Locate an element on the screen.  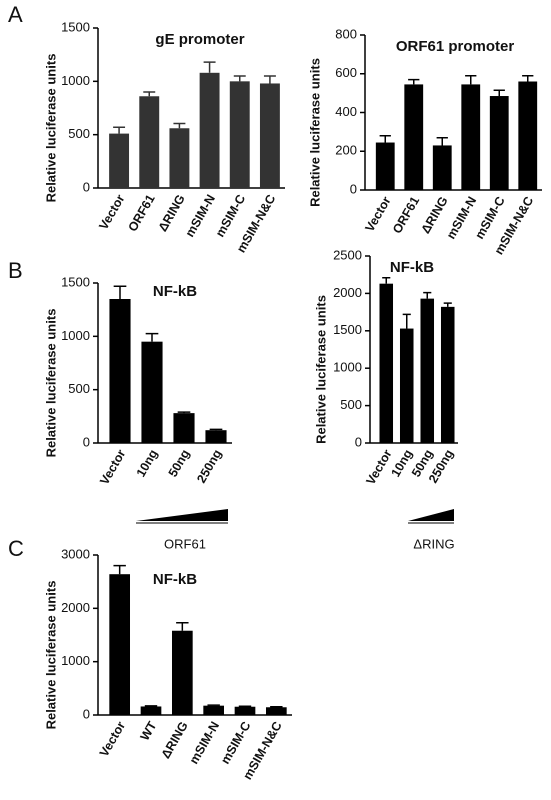
y-tick-label: 3000 is located at coordinates (75, 553).